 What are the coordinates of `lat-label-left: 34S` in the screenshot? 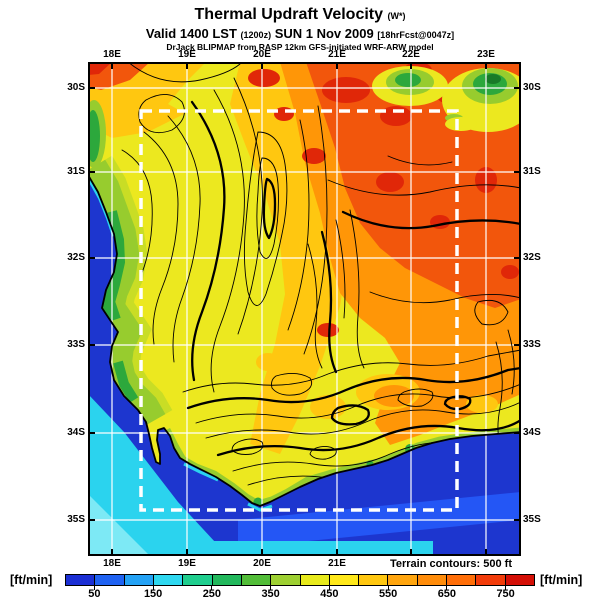 It's located at (76, 432).